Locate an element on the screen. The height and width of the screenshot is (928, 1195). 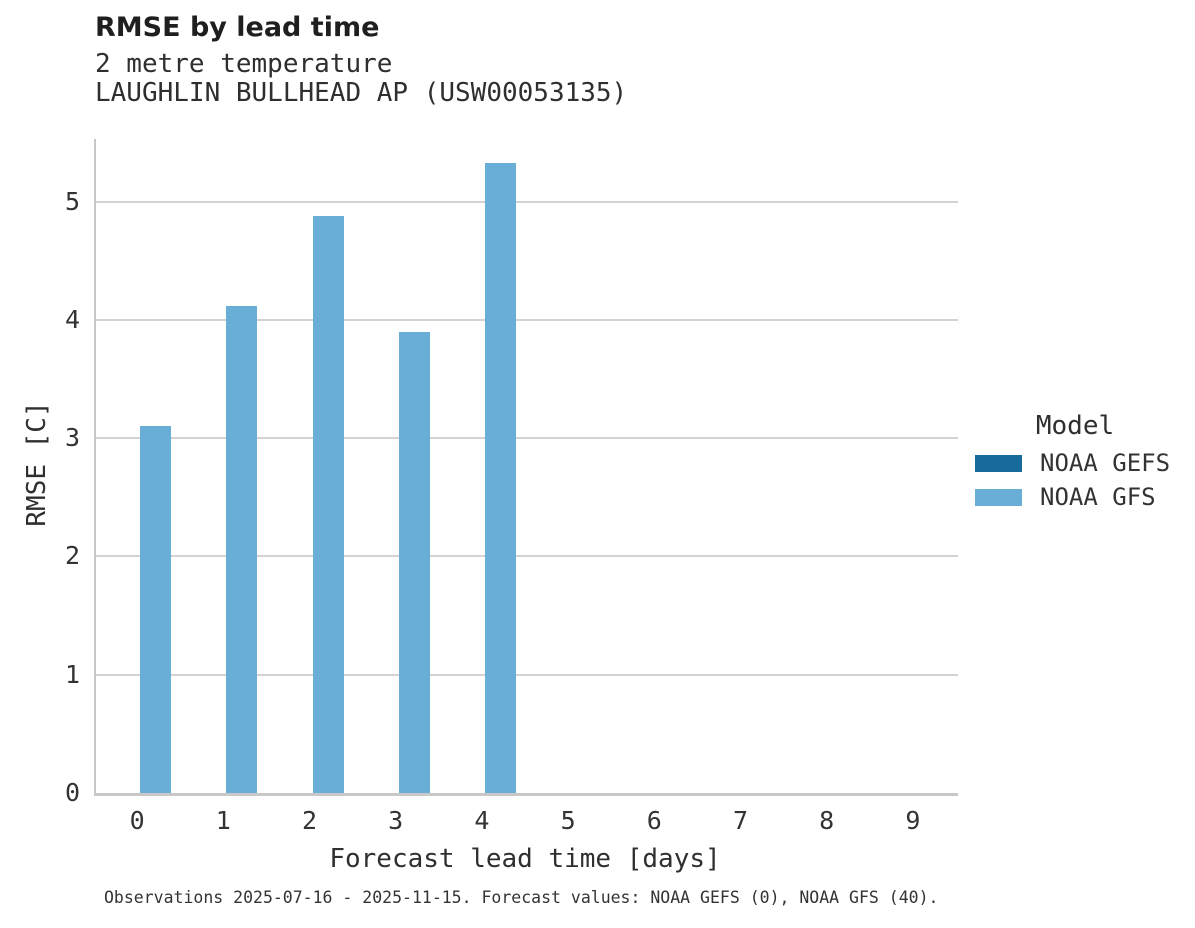
y-tick-label-4: 4 is located at coordinates (72, 319).